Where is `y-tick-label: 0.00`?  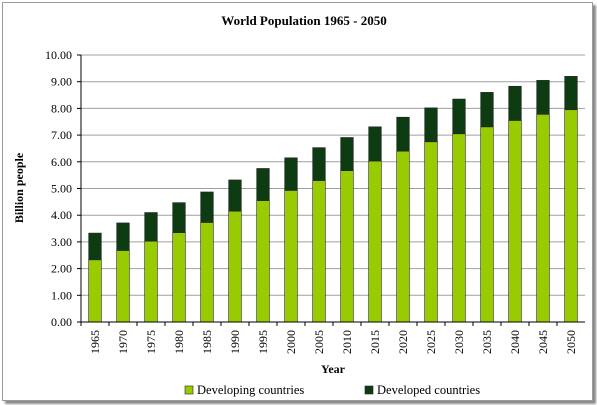
y-tick-label: 0.00 is located at coordinates (61, 322).